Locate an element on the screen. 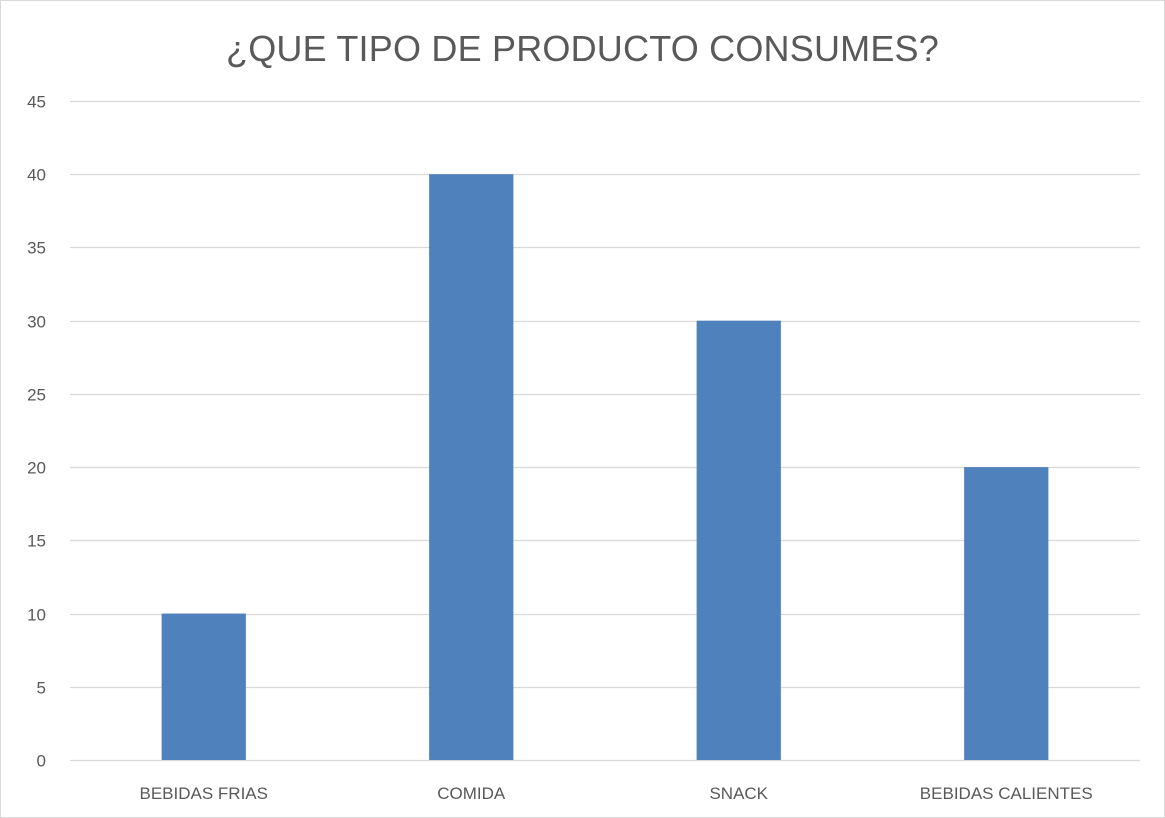 This screenshot has height=818, width=1165. bar-bebidas-frias is located at coordinates (203, 686).